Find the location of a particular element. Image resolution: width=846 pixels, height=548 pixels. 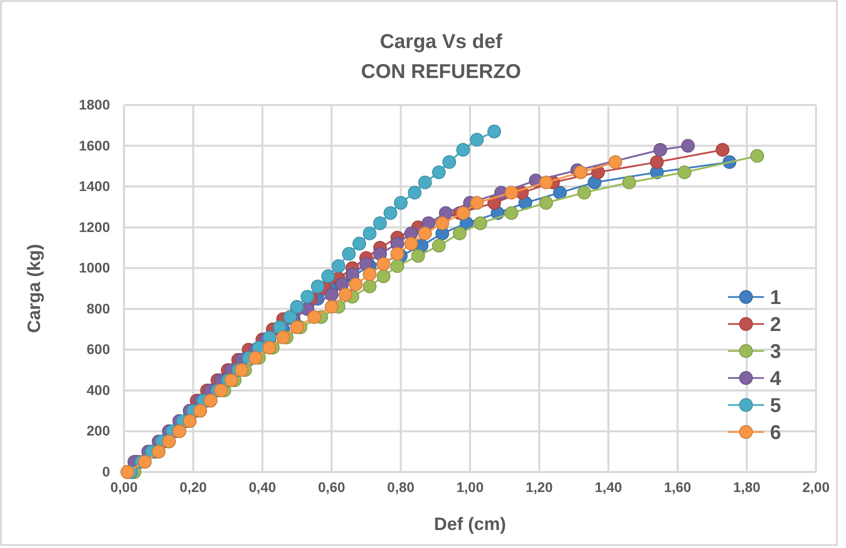

chart-title: Carga Vs def is located at coordinates (441, 42).